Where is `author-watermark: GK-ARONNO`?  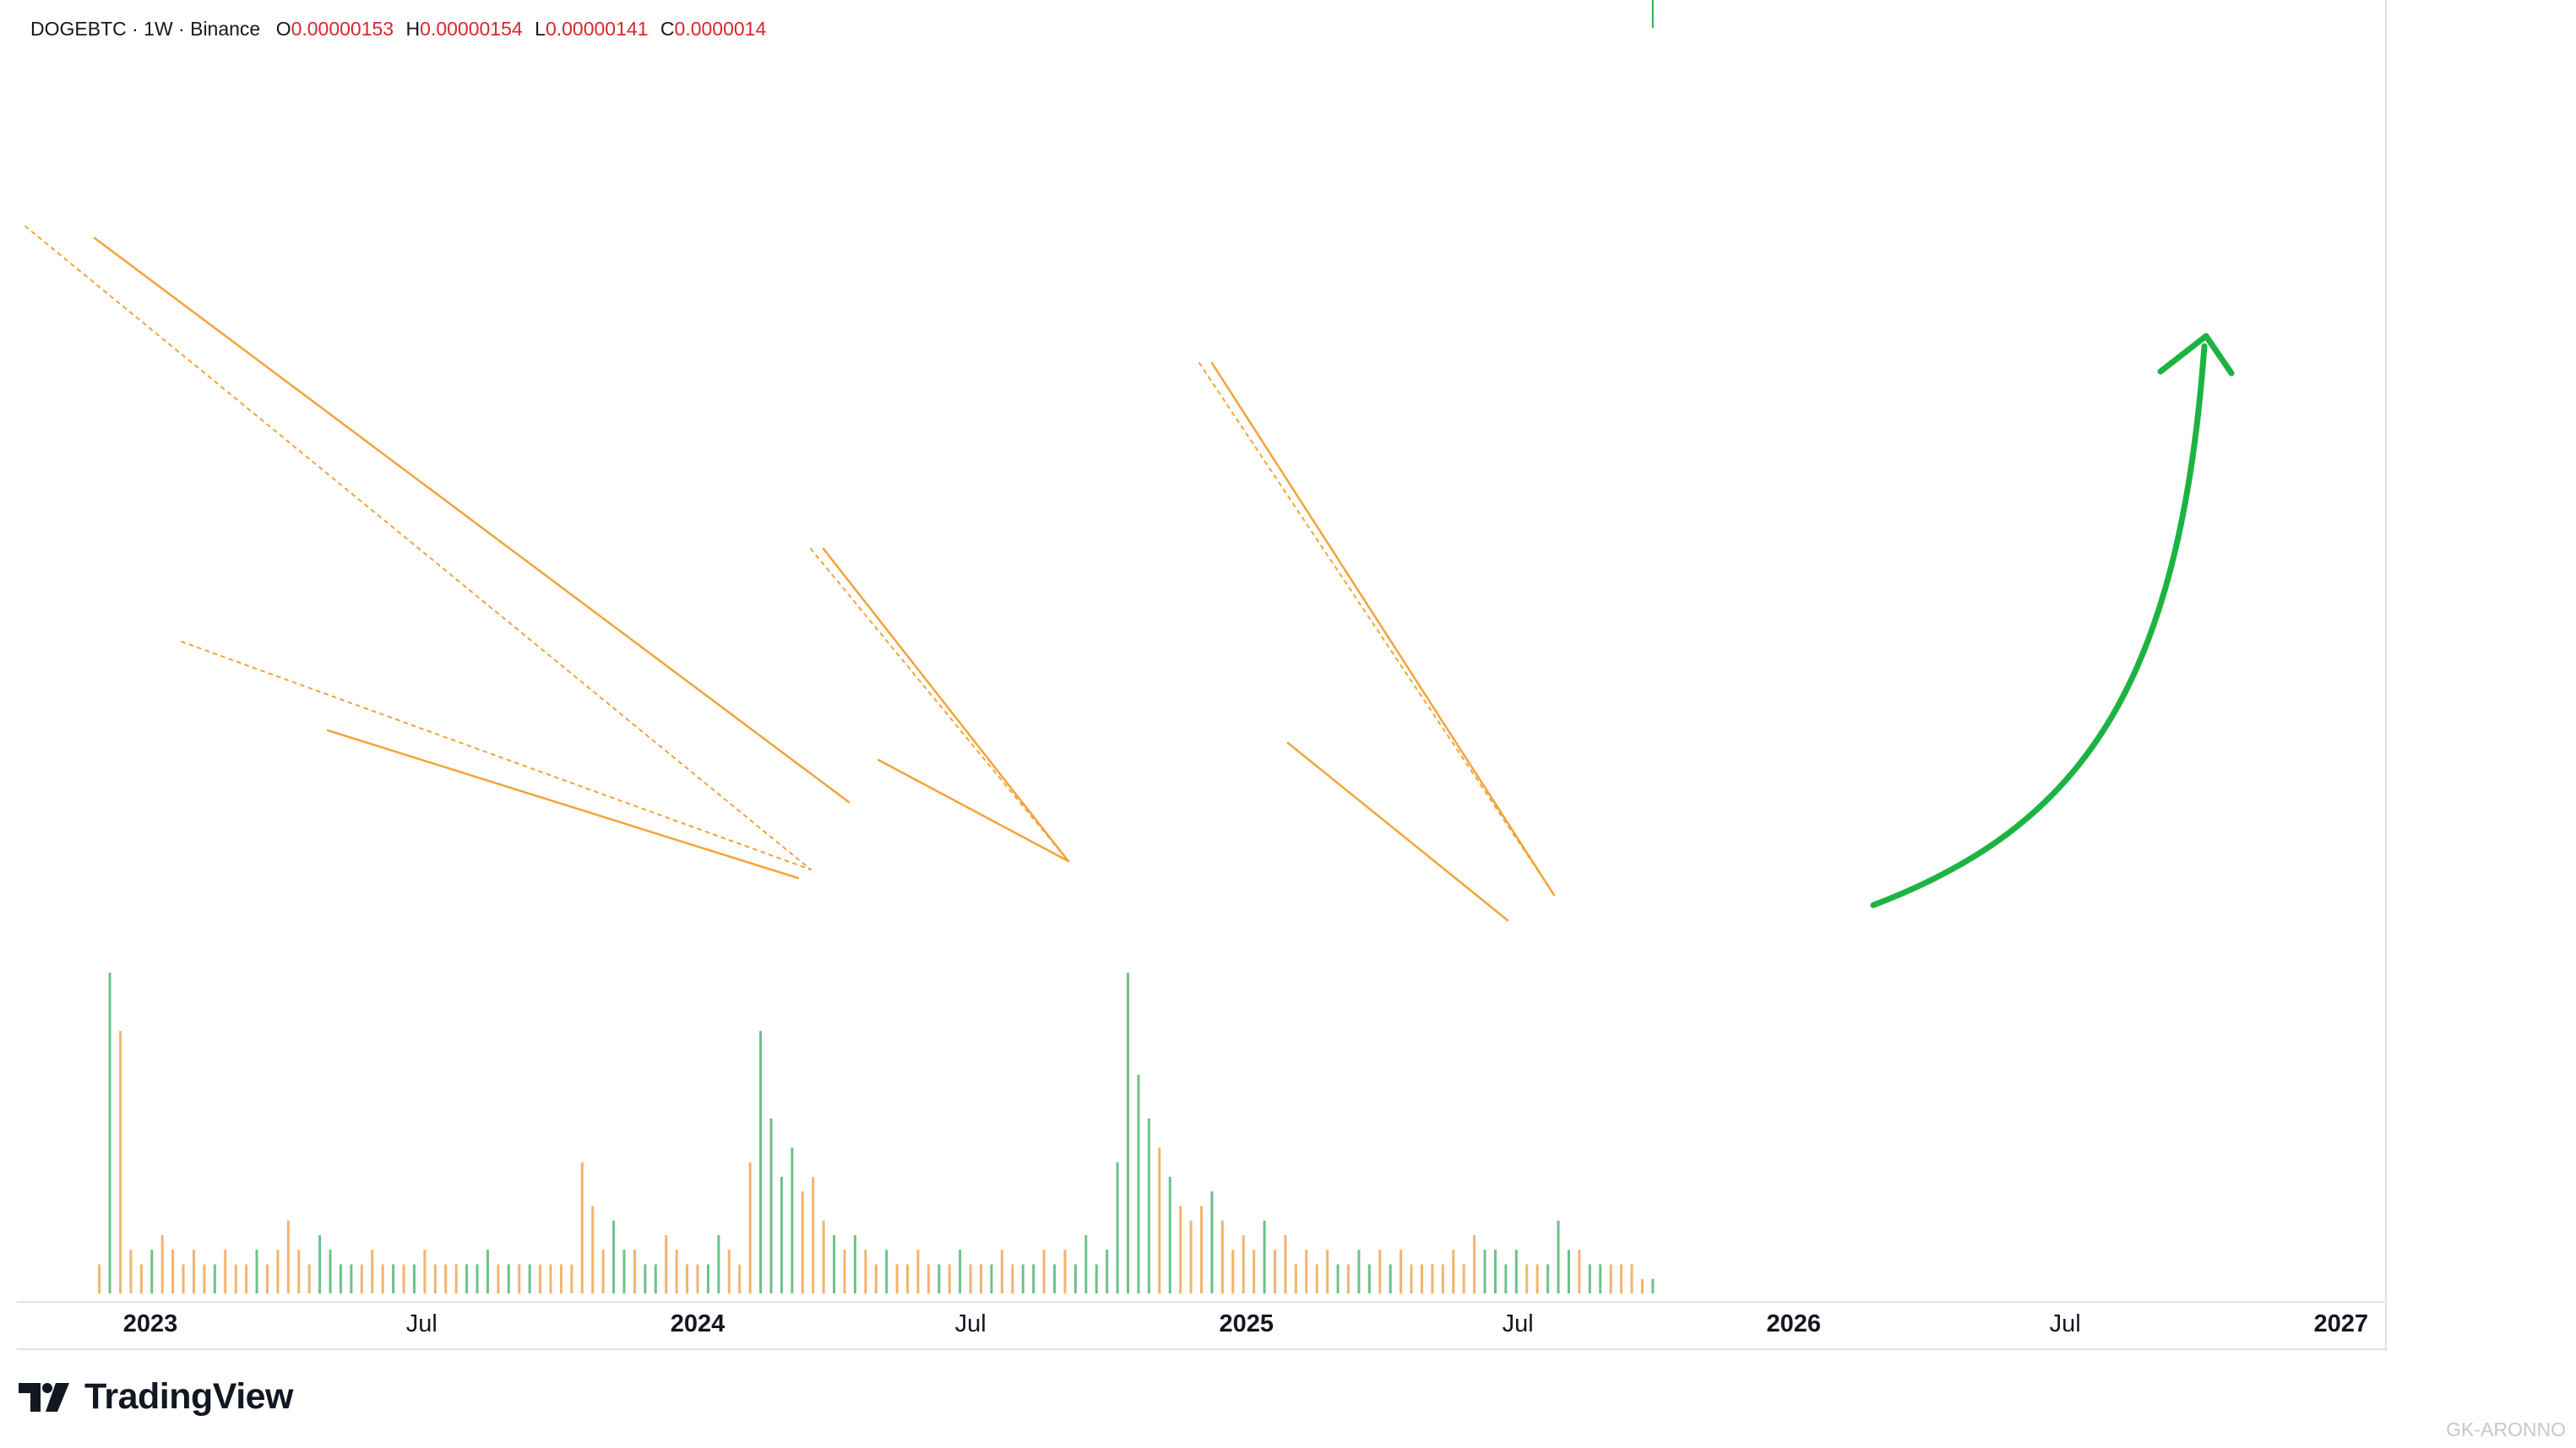
author-watermark: GK-ARONNO is located at coordinates (2506, 1429).